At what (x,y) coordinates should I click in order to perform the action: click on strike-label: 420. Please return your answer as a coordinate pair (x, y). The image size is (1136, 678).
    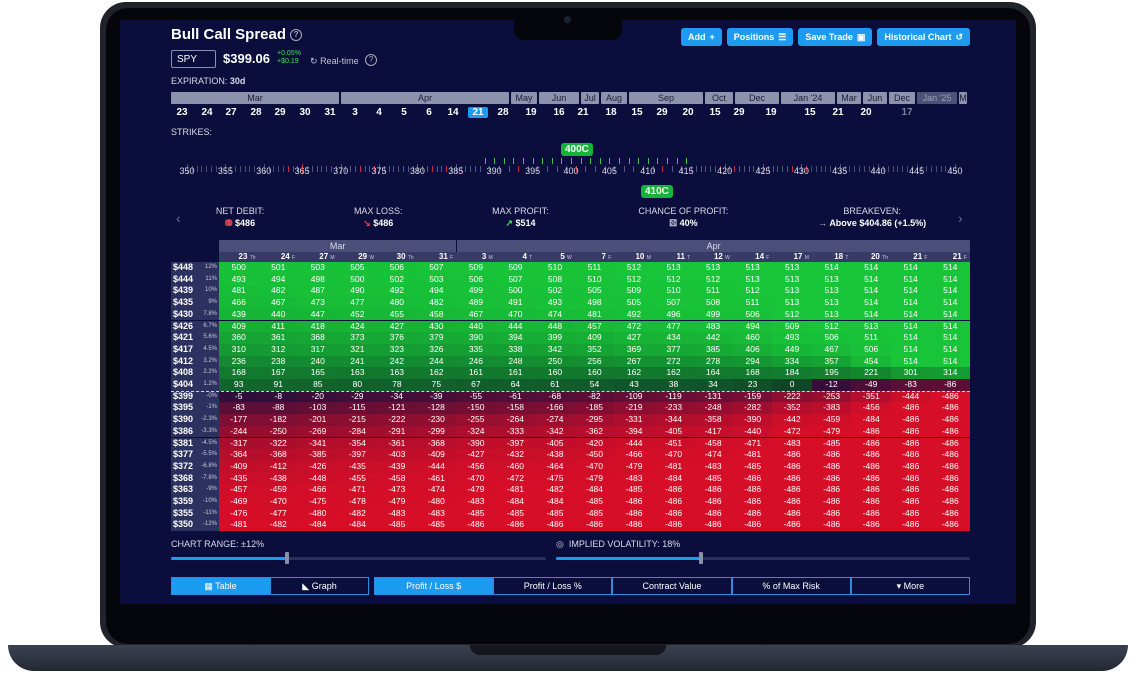
    Looking at the image, I should click on (725, 171).